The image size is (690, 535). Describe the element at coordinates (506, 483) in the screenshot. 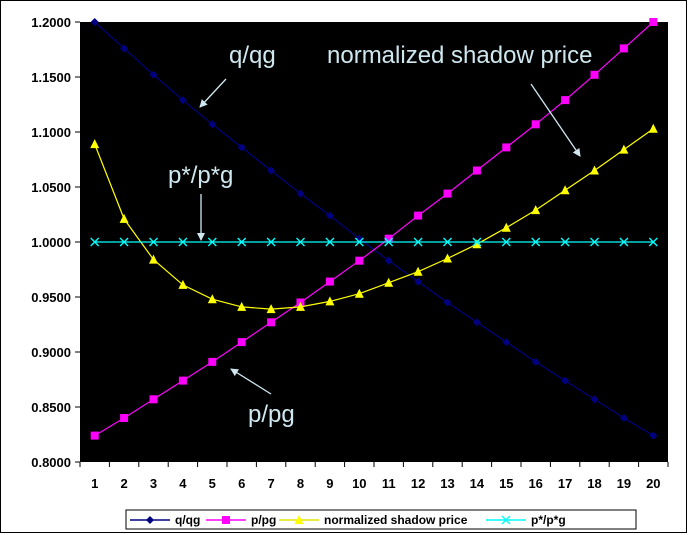

I see `x-tick-label: 15` at that location.